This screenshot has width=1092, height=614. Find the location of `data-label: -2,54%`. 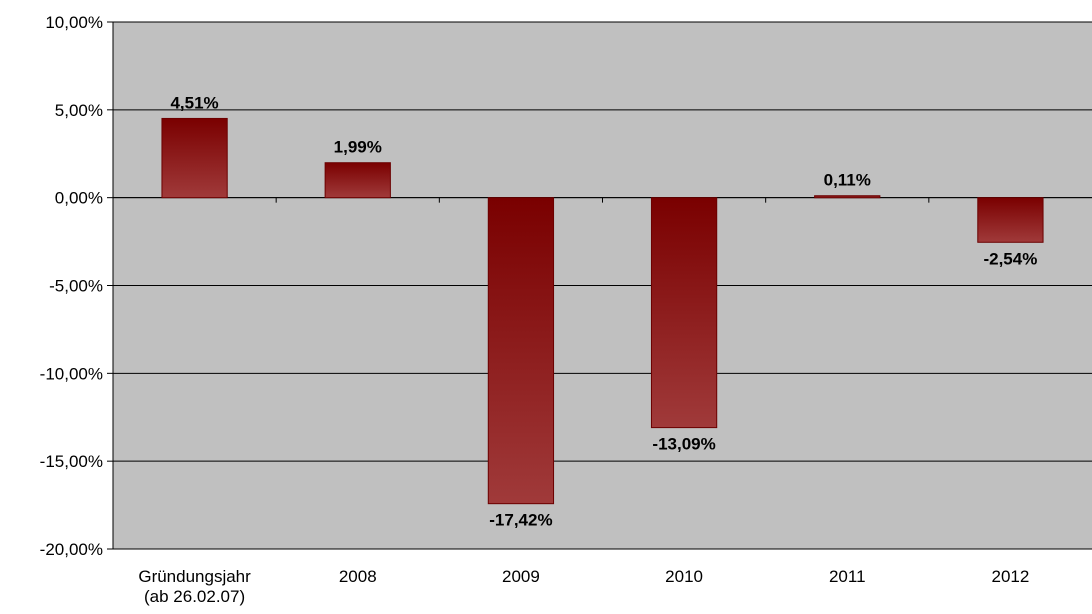

data-label: -2,54% is located at coordinates (1010, 258).